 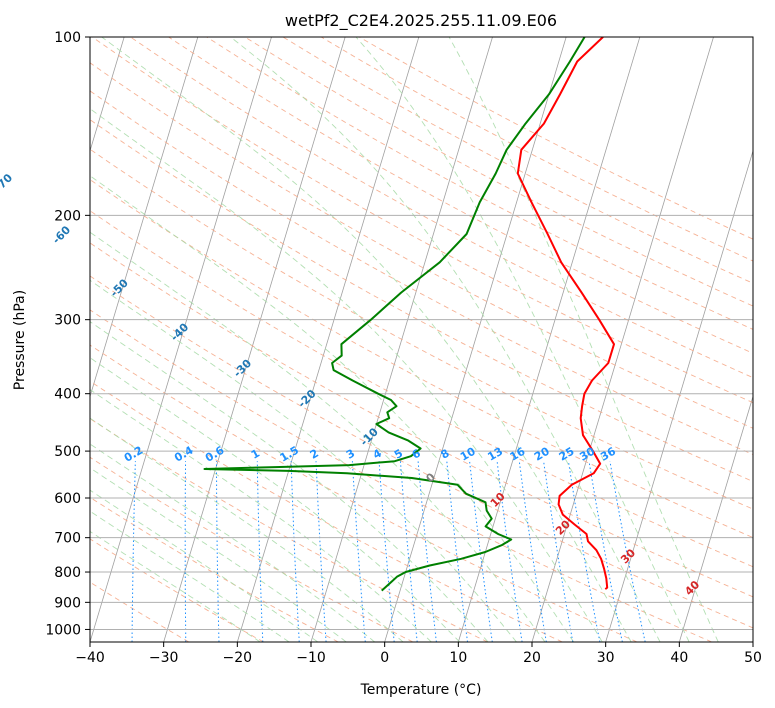 What do you see at coordinates (67, 216) in the screenshot?
I see `y-tick-label: 200` at bounding box center [67, 216].